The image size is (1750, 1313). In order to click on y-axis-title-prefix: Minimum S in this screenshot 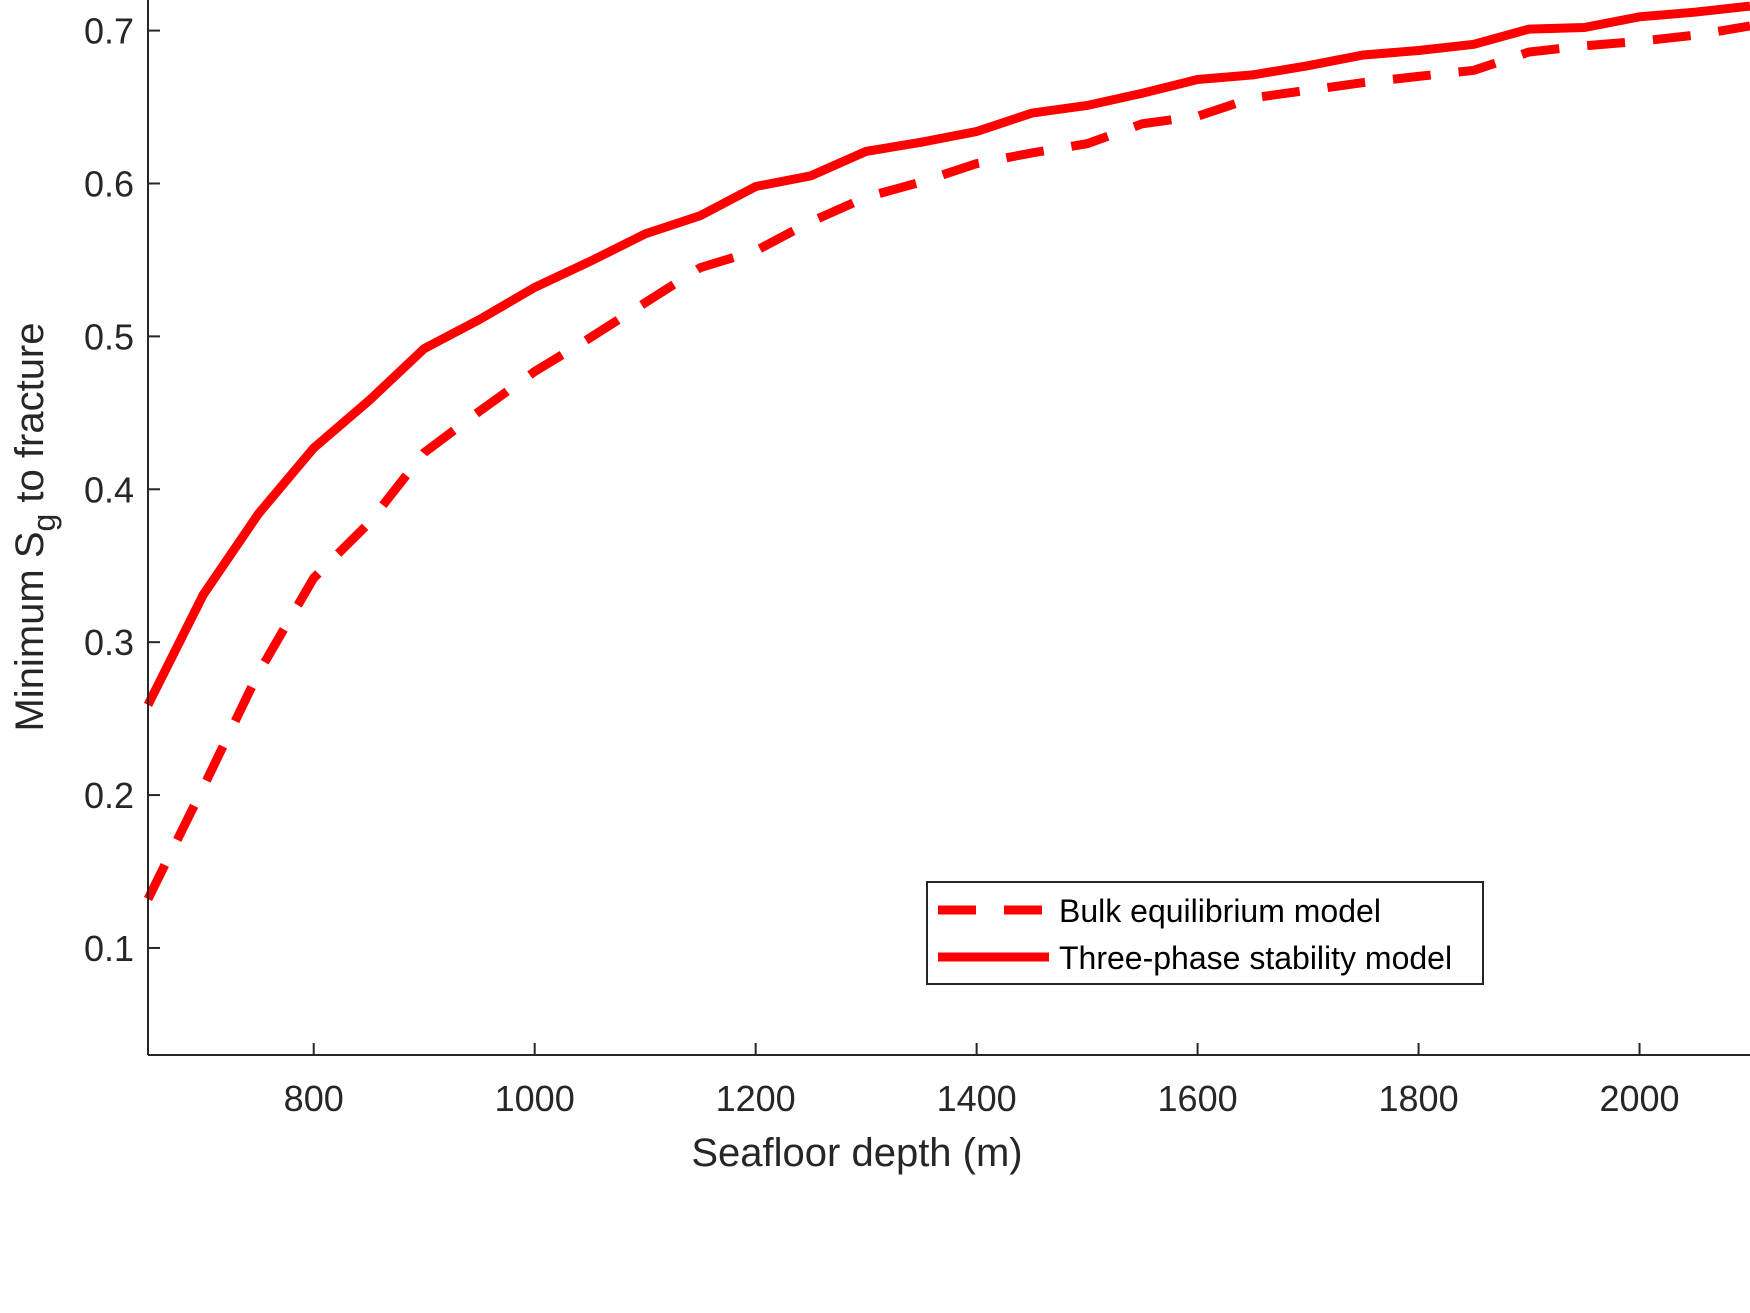, I will do `click(30, 631)`.